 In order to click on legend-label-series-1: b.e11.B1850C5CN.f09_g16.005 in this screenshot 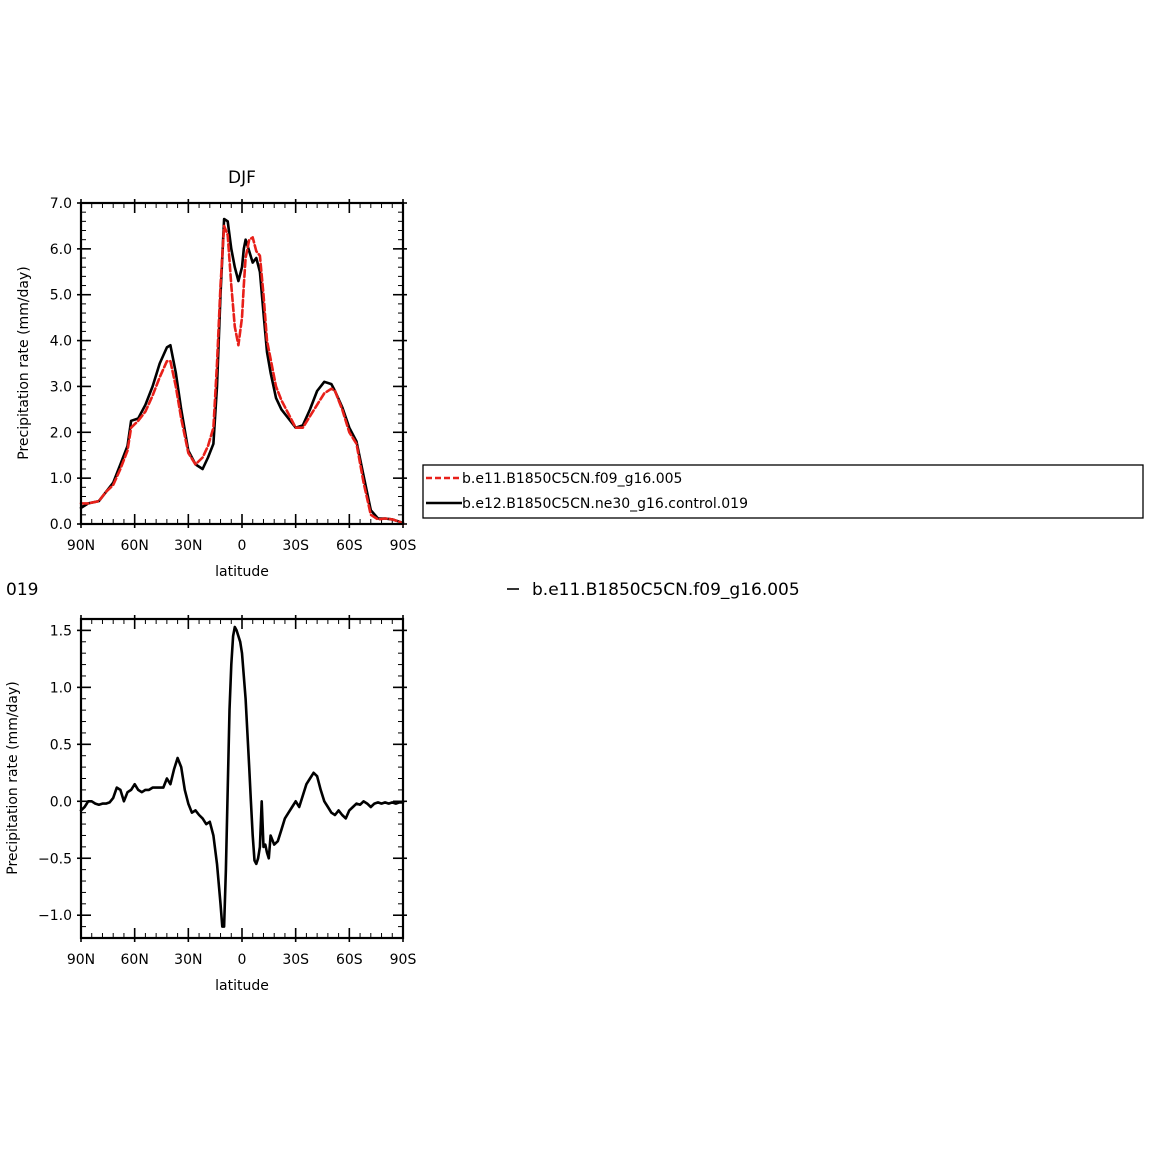, I will do `click(572, 479)`.